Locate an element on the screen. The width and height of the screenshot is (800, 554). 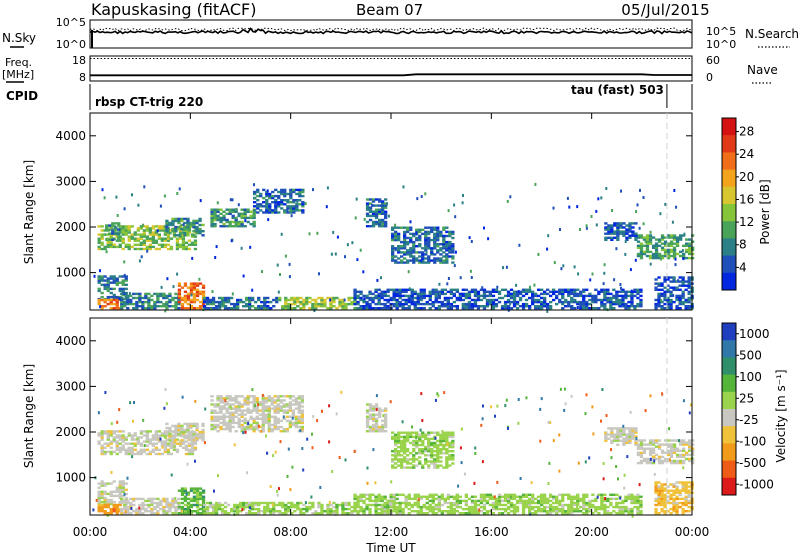
colorbar-frame is located at coordinates (729, 204).